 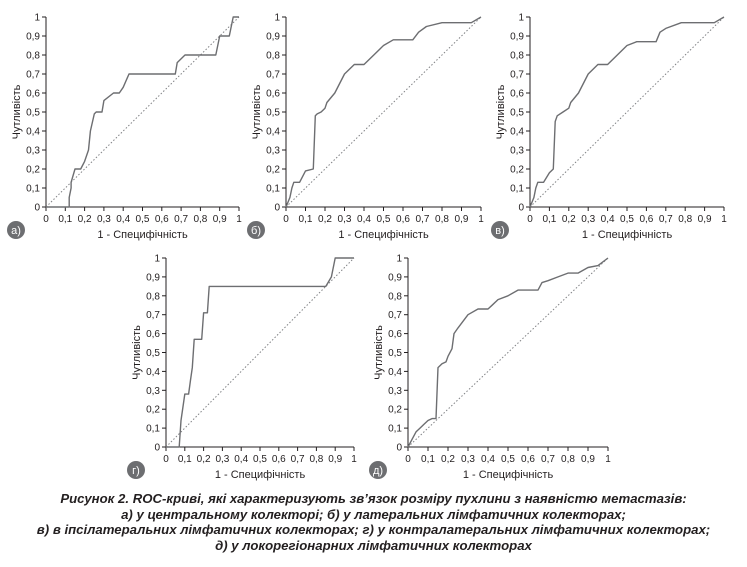 I want to click on panel-label-text: в), so click(x=500, y=231).